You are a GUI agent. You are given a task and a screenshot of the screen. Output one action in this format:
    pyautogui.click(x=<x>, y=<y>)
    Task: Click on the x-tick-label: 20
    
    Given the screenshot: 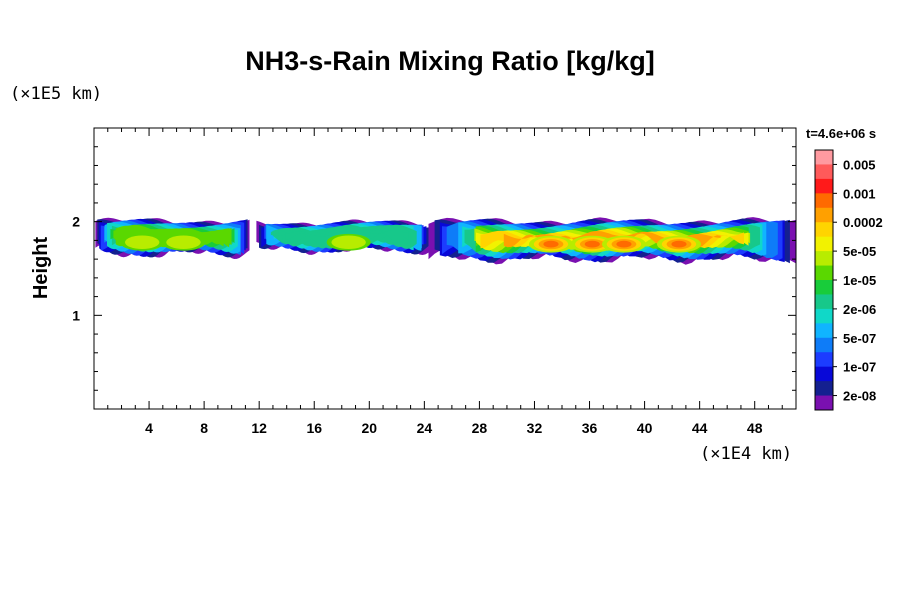 What is the action you would take?
    pyautogui.click(x=370, y=428)
    